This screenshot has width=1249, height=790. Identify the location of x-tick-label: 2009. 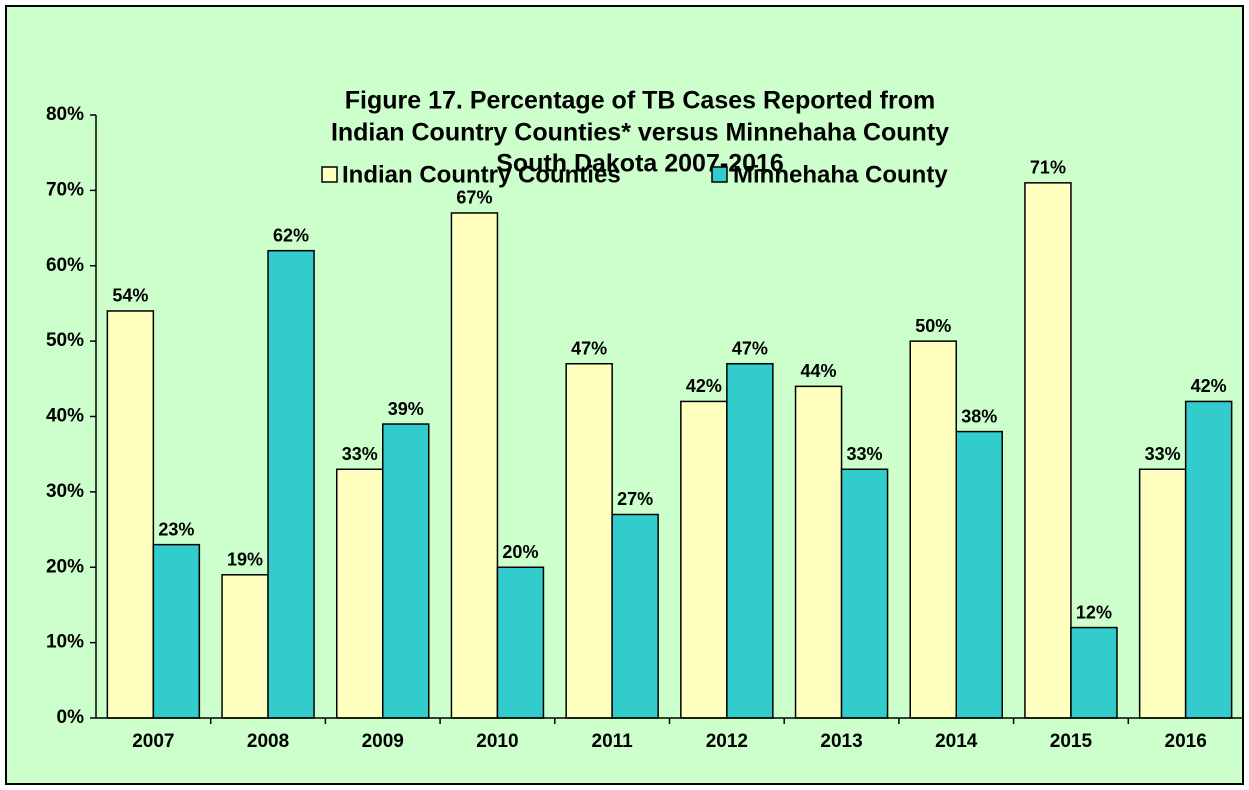
(383, 741).